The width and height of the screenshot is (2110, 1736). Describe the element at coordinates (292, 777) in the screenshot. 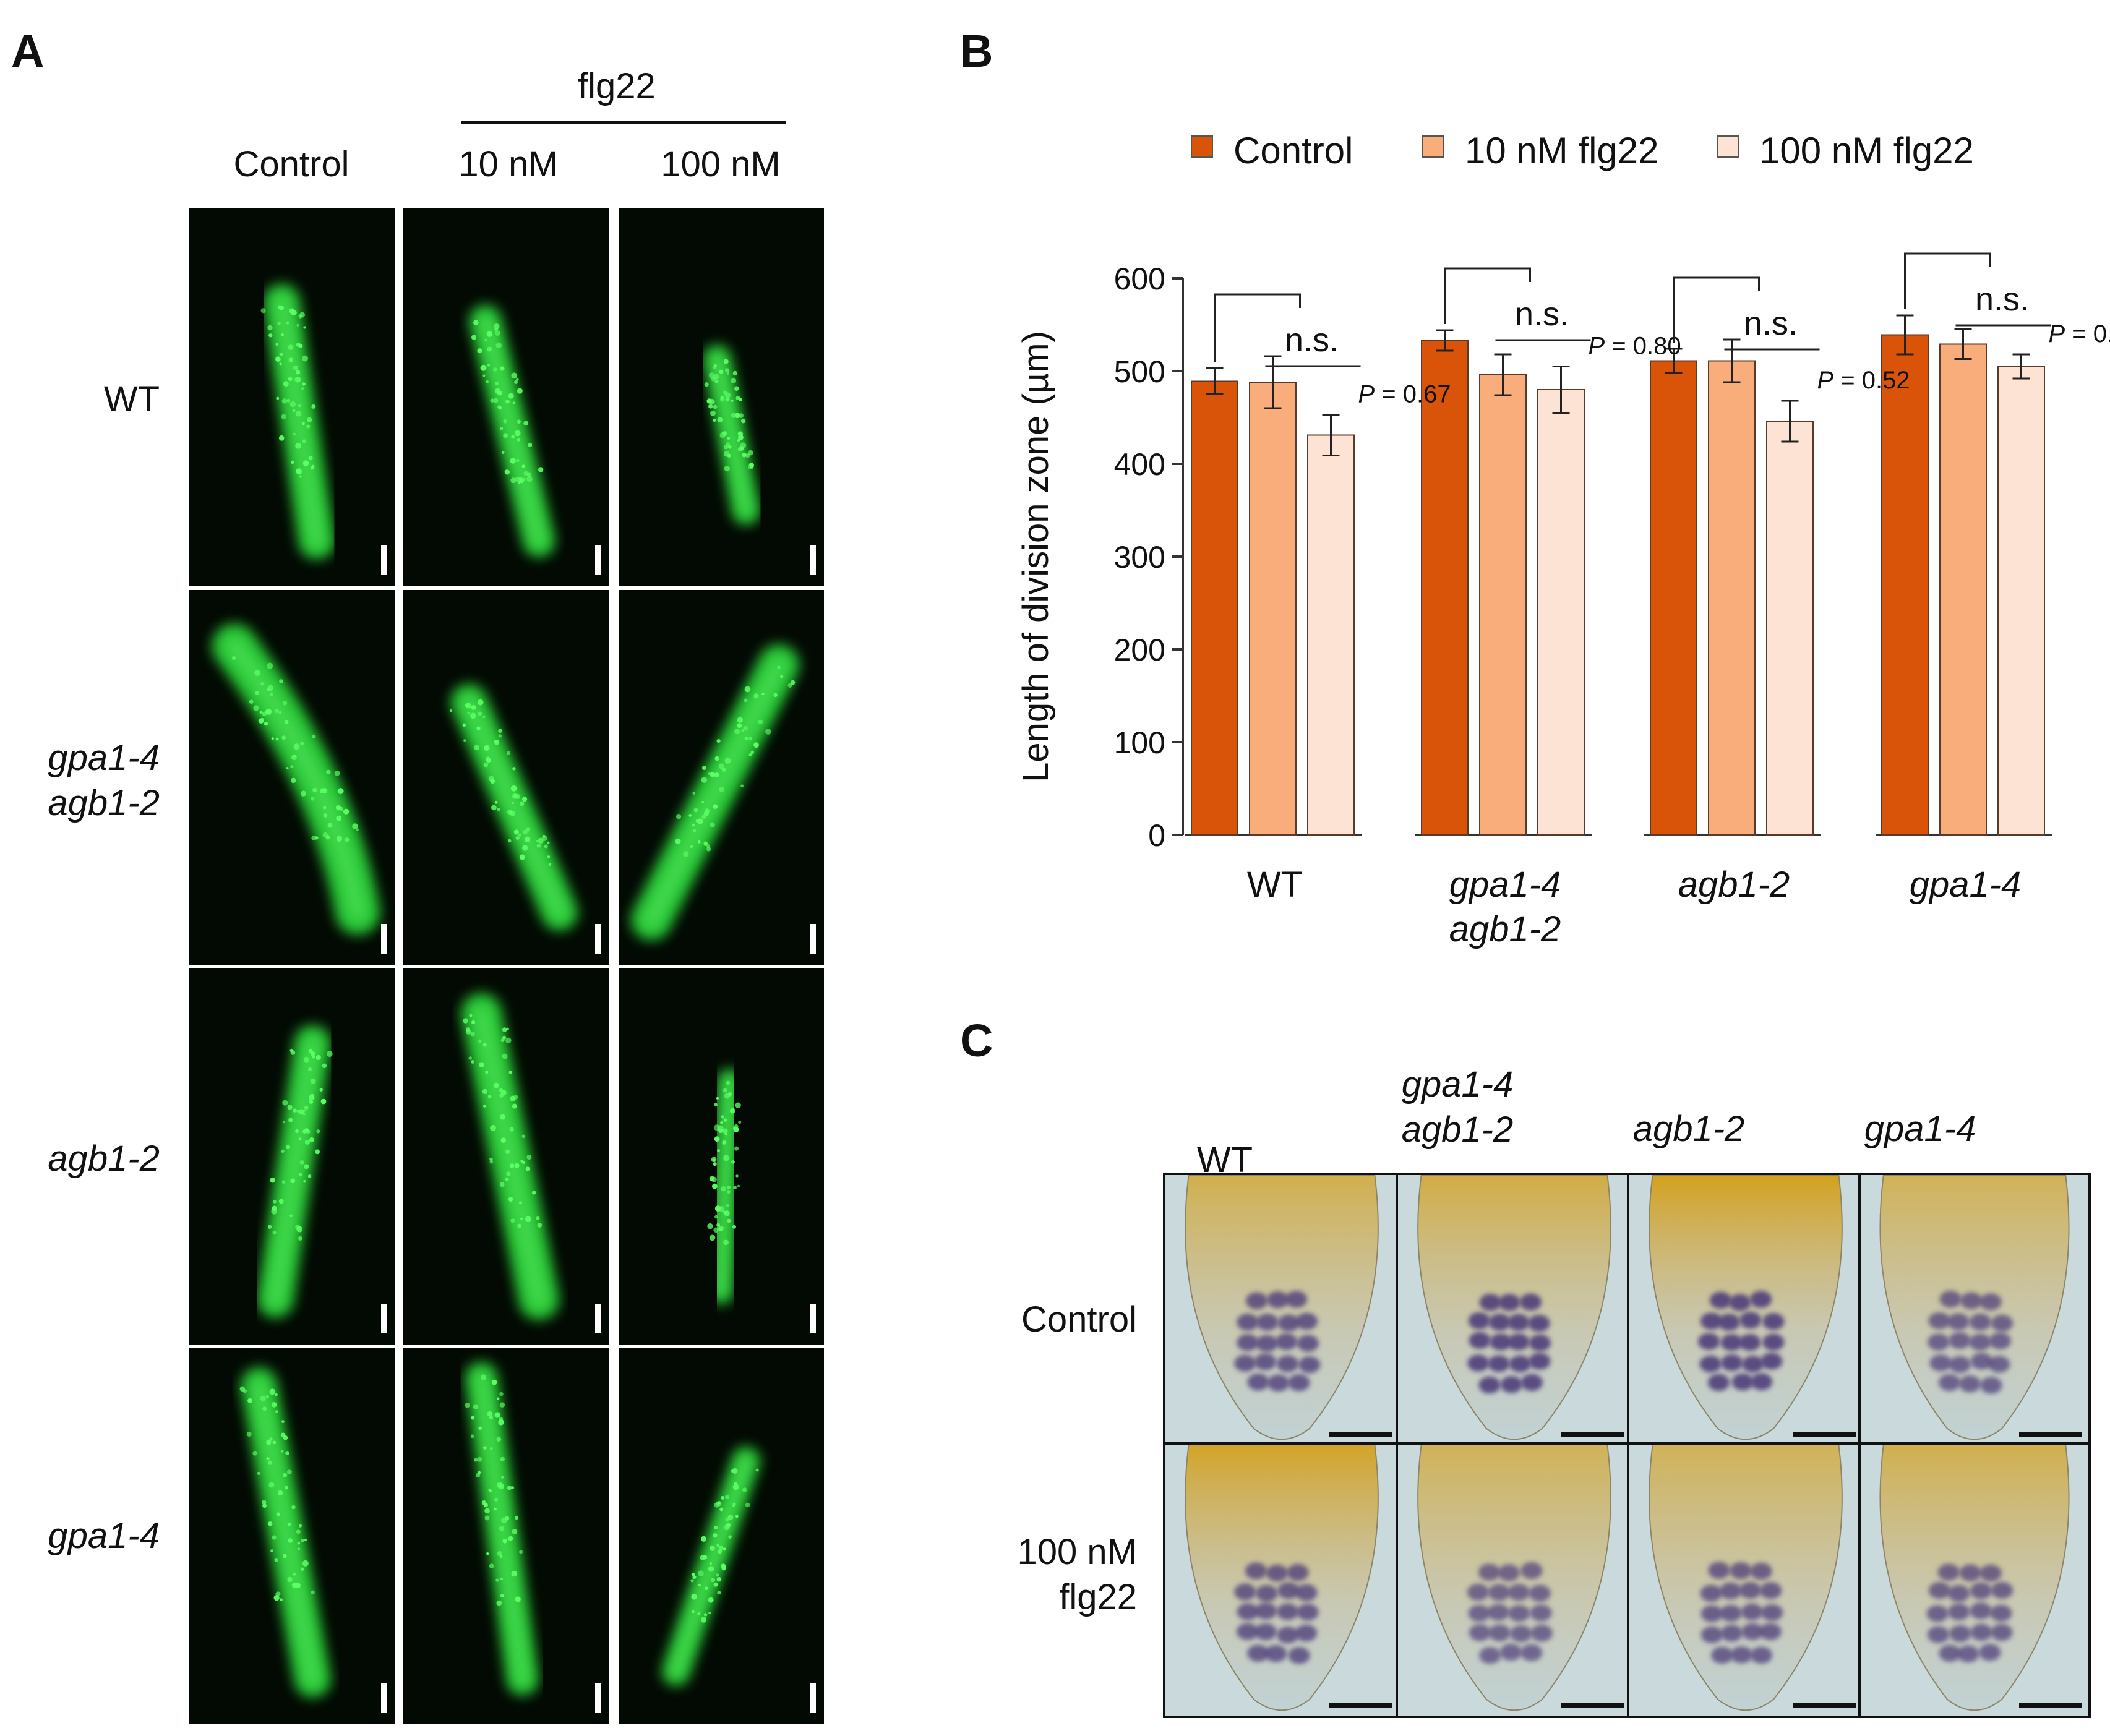

I see `fluorescence-image-r2-c1` at that location.